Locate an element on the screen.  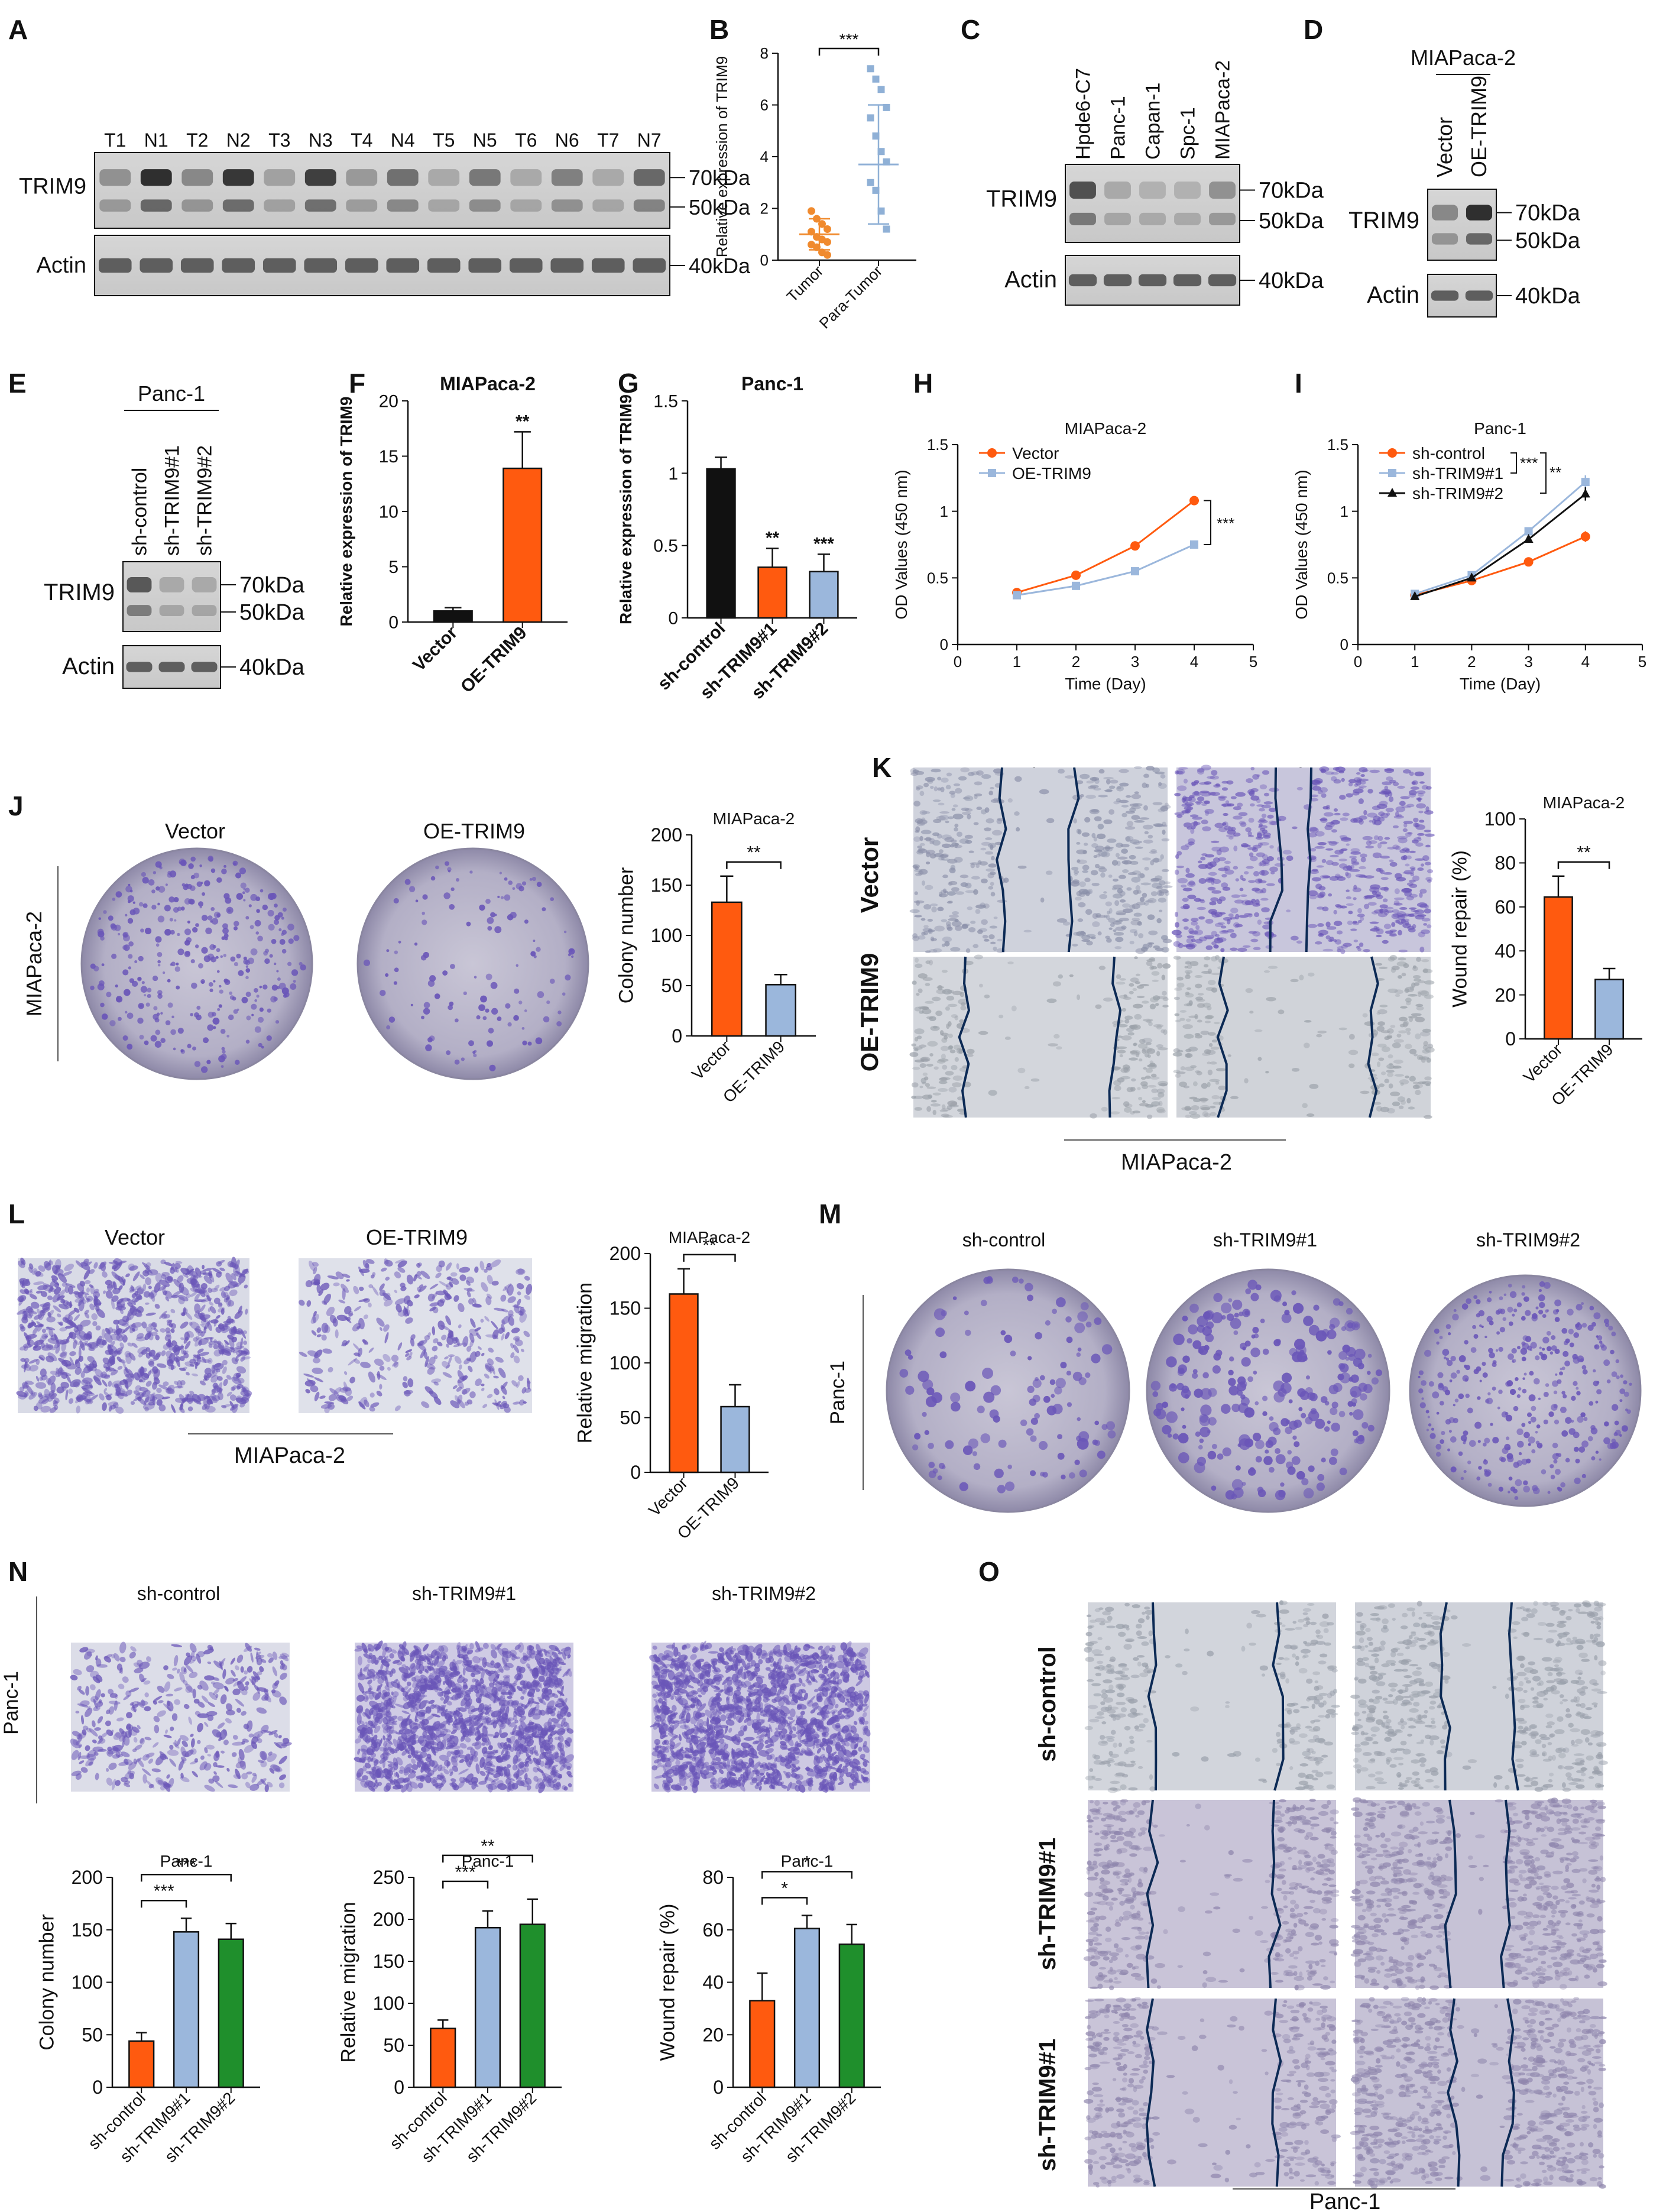
wound-edge-line is located at coordinates (1073, 860).